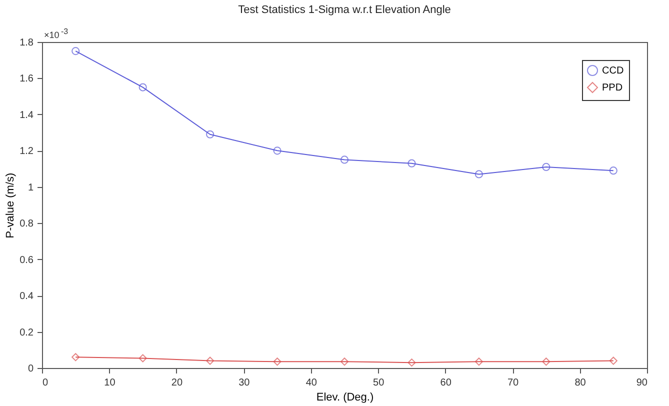 The image size is (669, 406). Describe the element at coordinates (344, 10) in the screenshot. I see `chart-title: Test Statistics 1-Sigma w.r.t Elevation Angle` at that location.